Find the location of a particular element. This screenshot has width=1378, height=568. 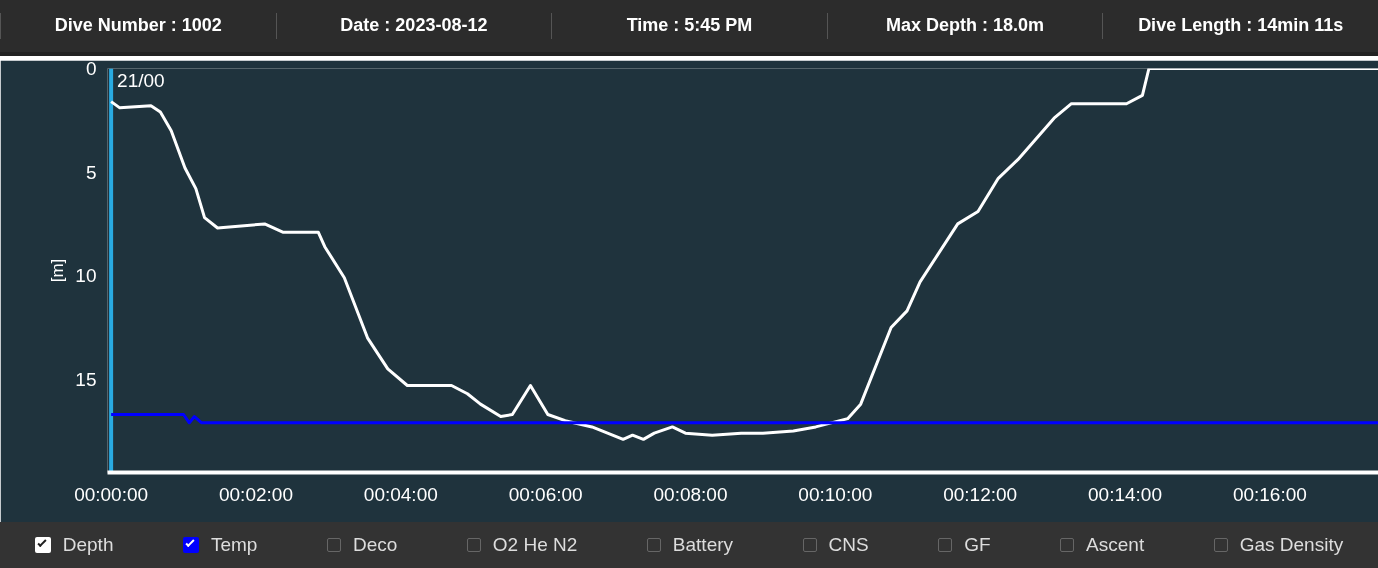

text: Deco is located at coordinates (374, 545).